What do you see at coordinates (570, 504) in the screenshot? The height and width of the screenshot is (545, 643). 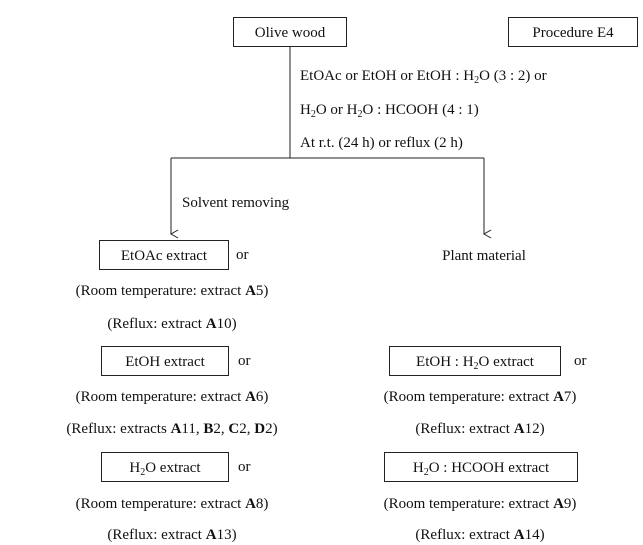 I see `text-part: 9)` at bounding box center [570, 504].